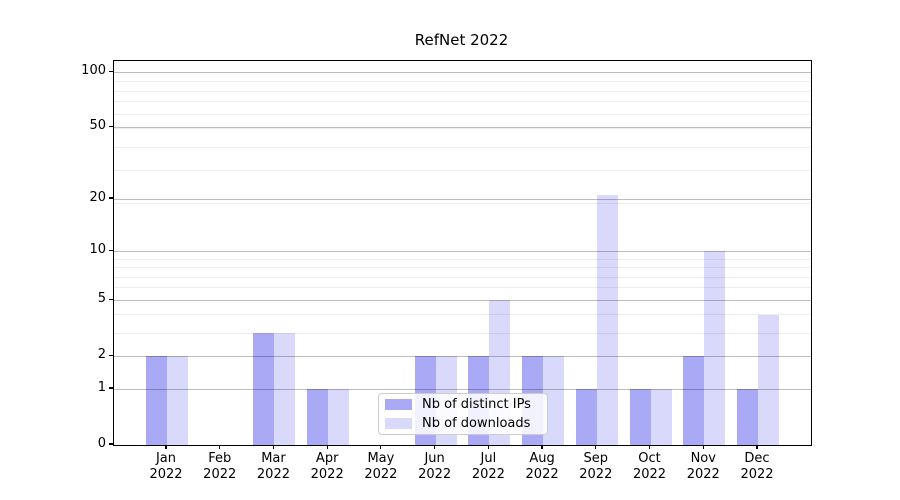 Image resolution: width=900 pixels, height=500 pixels. Describe the element at coordinates (649, 466) in the screenshot. I see `x-tick-label: Oct 2022` at that location.